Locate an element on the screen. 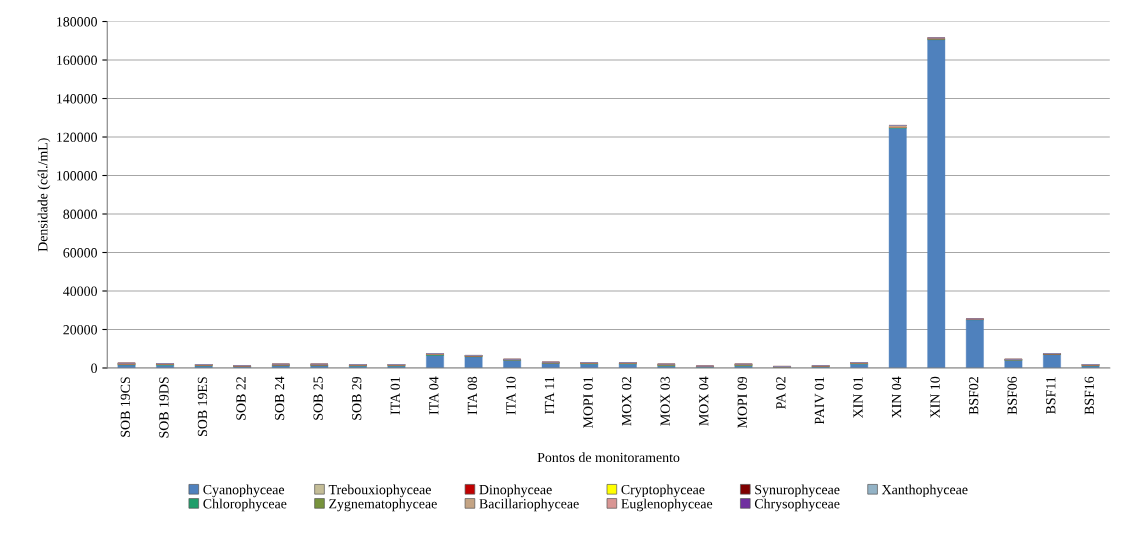  legend-label: Bacillariophyceae is located at coordinates (529, 505).